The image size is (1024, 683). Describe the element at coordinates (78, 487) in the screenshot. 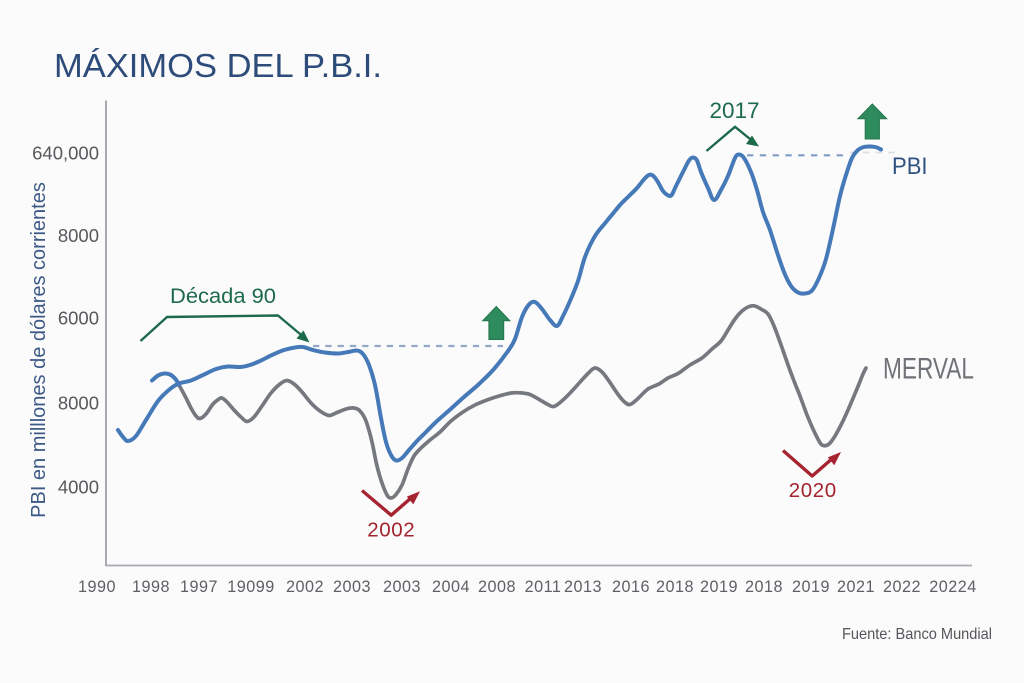

I see `svg-text: 4000` at that location.